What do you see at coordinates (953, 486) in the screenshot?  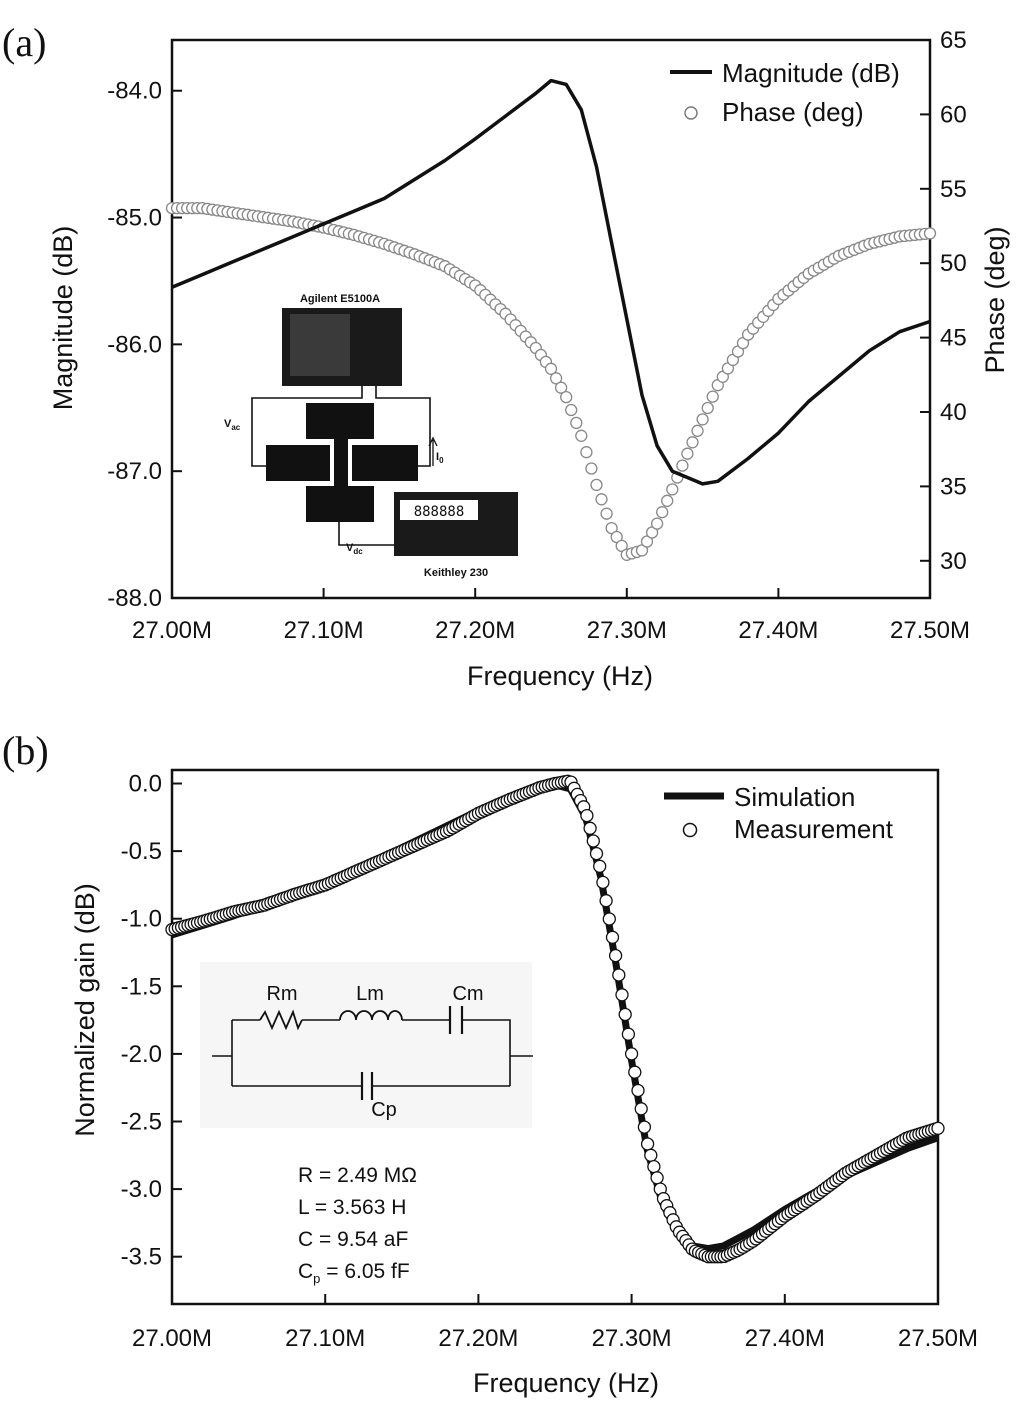 I see `y2-tick-label: 35` at bounding box center [953, 486].